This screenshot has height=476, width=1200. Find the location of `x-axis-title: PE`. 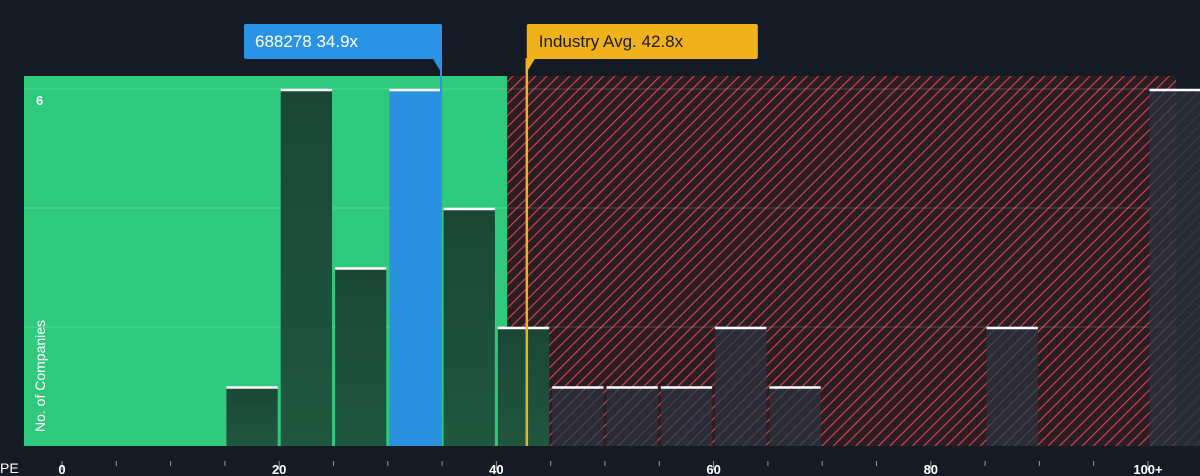

x-axis-title: PE is located at coordinates (9, 468).